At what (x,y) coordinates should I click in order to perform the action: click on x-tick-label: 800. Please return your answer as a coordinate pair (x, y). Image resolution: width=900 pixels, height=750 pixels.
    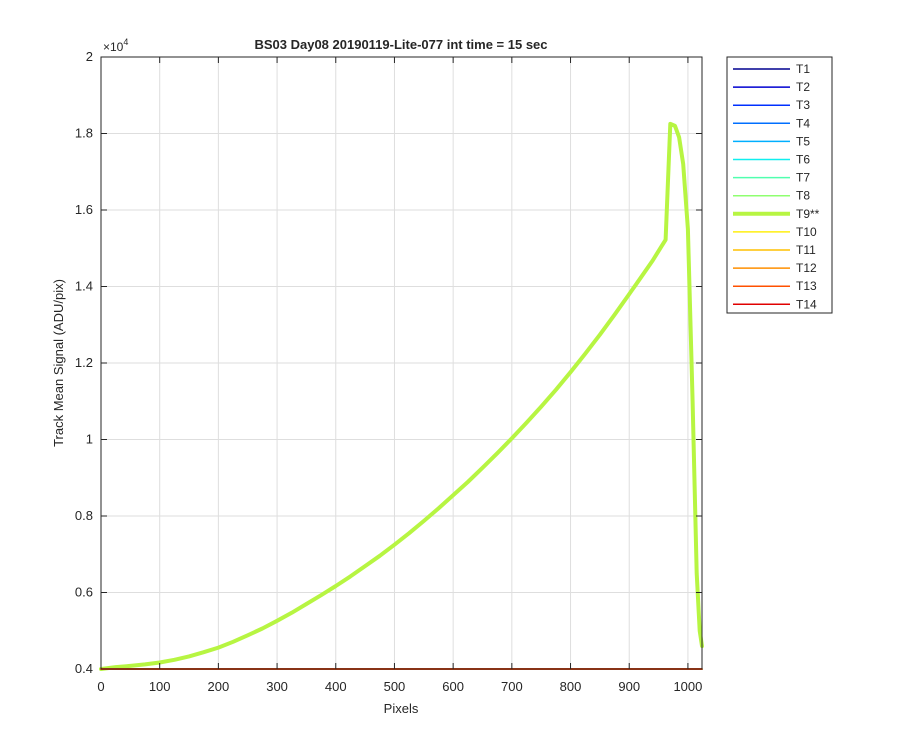
    Looking at the image, I should click on (571, 686).